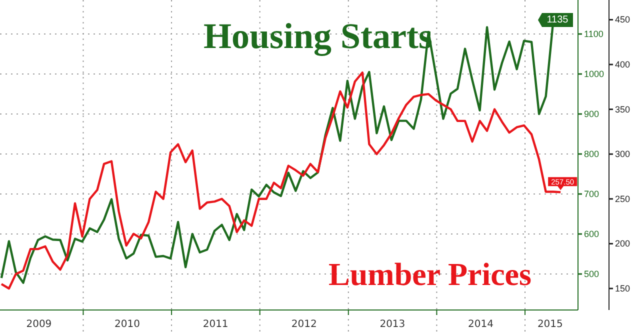 Image resolution: width=640 pixels, height=332 pixels. Describe the element at coordinates (430, 274) in the screenshot. I see `text: Lumber Prices` at that location.